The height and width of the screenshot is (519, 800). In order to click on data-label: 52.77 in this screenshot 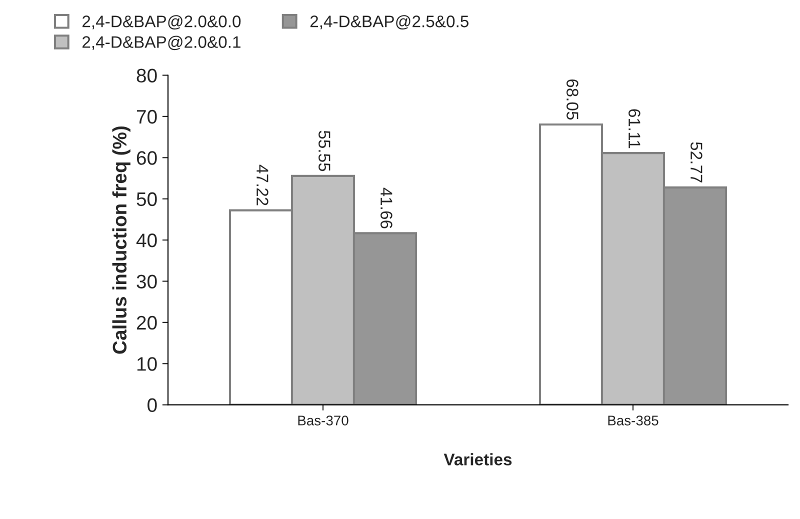, I will do `click(696, 162)`.